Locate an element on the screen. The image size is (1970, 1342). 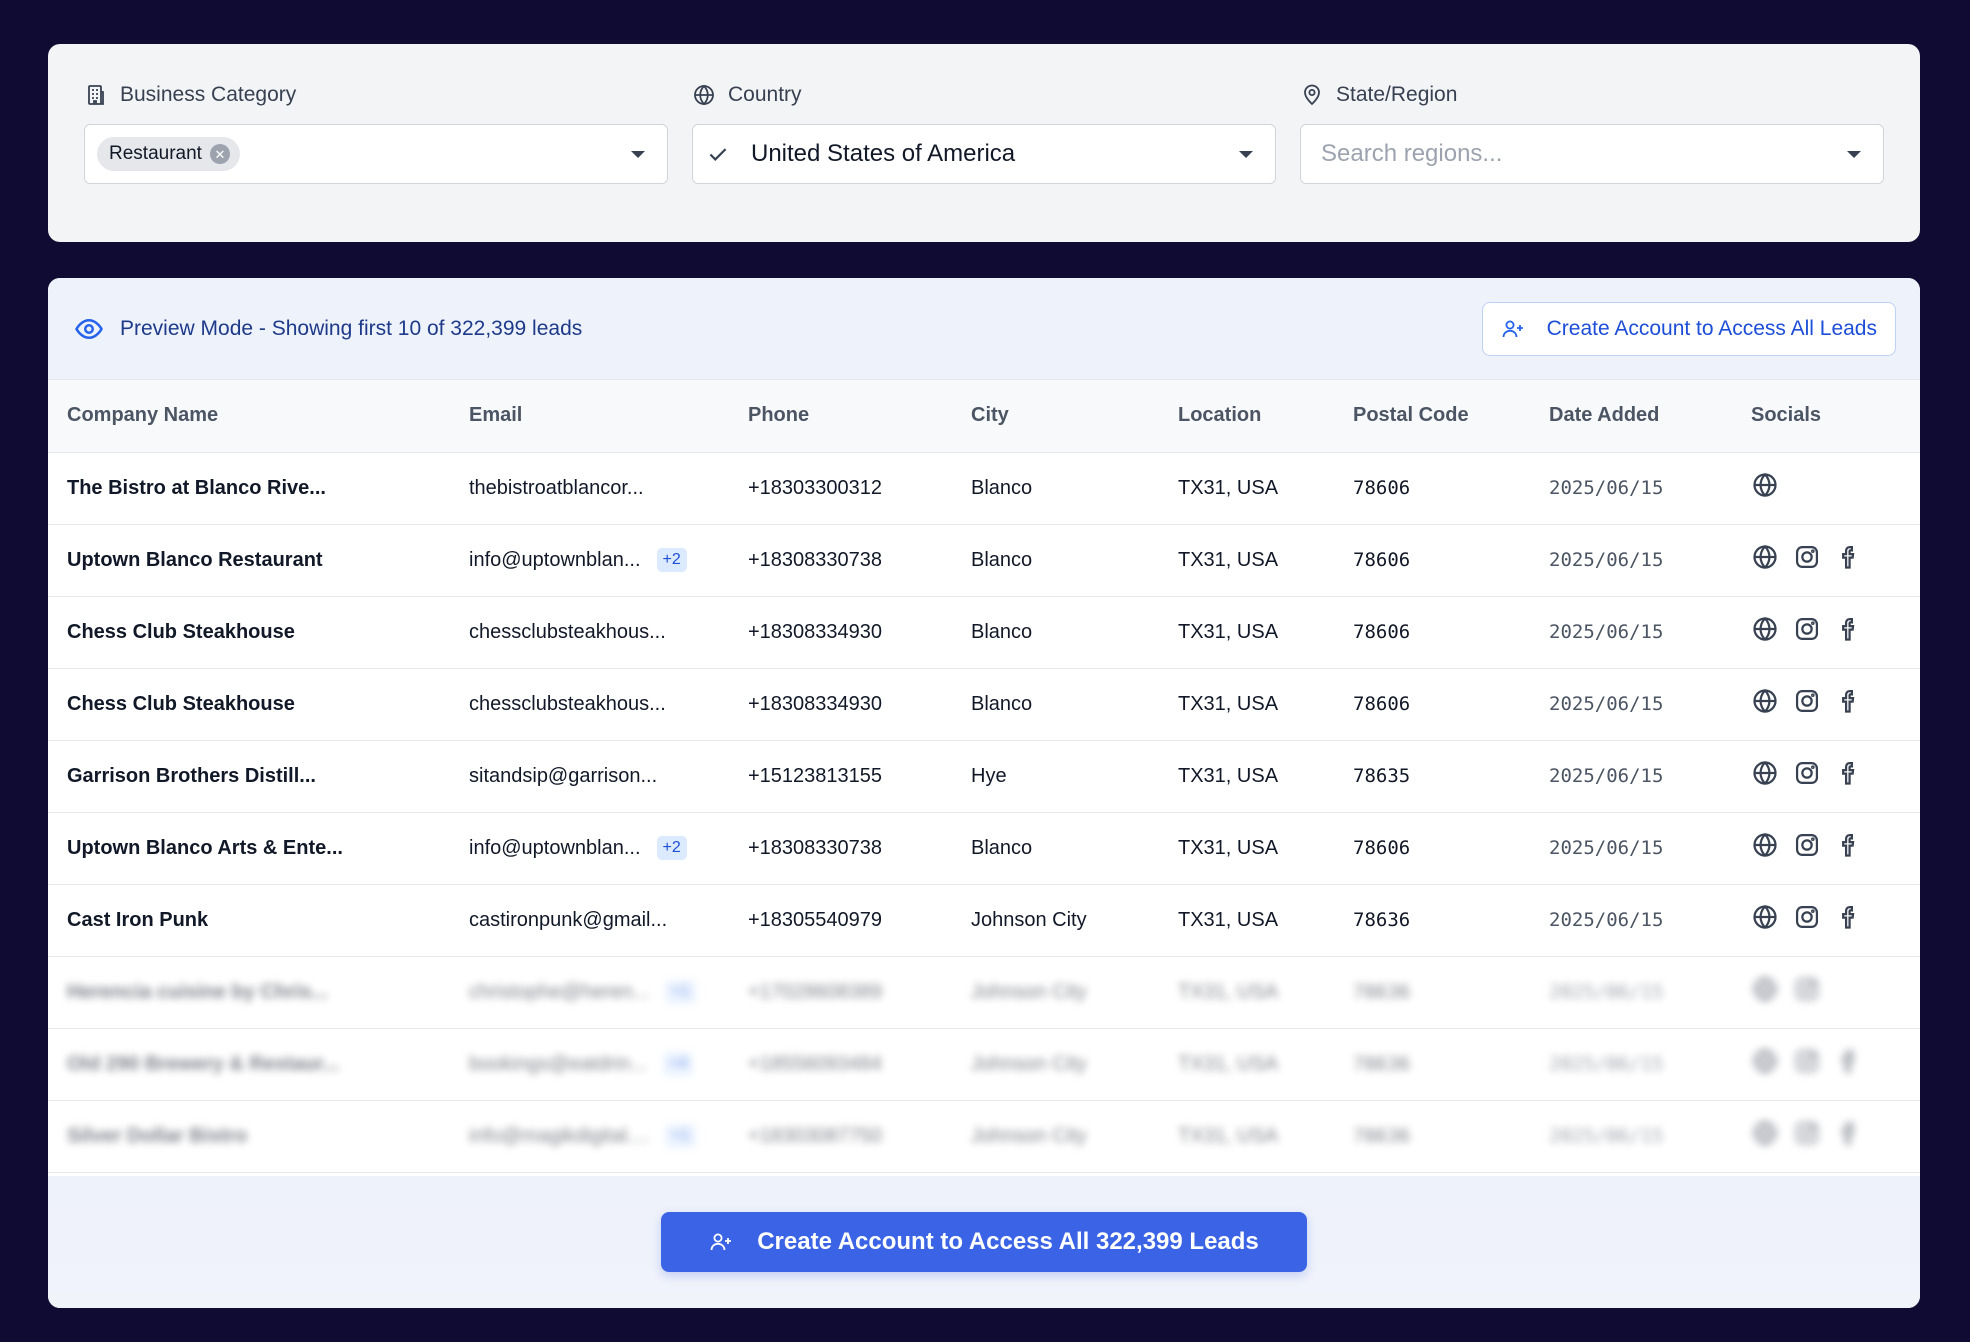
city-cell: Blanco is located at coordinates (1002, 703).